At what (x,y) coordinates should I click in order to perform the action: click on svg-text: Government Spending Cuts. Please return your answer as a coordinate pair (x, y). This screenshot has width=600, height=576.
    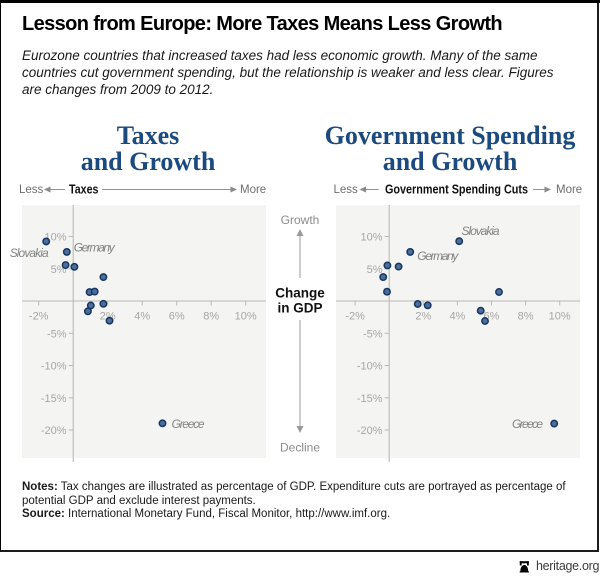
    Looking at the image, I should click on (456, 190).